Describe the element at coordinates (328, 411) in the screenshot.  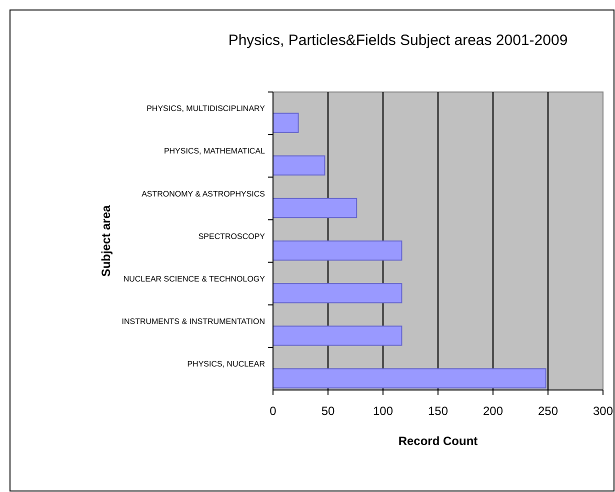
I see `x-tick-label: 50` at that location.